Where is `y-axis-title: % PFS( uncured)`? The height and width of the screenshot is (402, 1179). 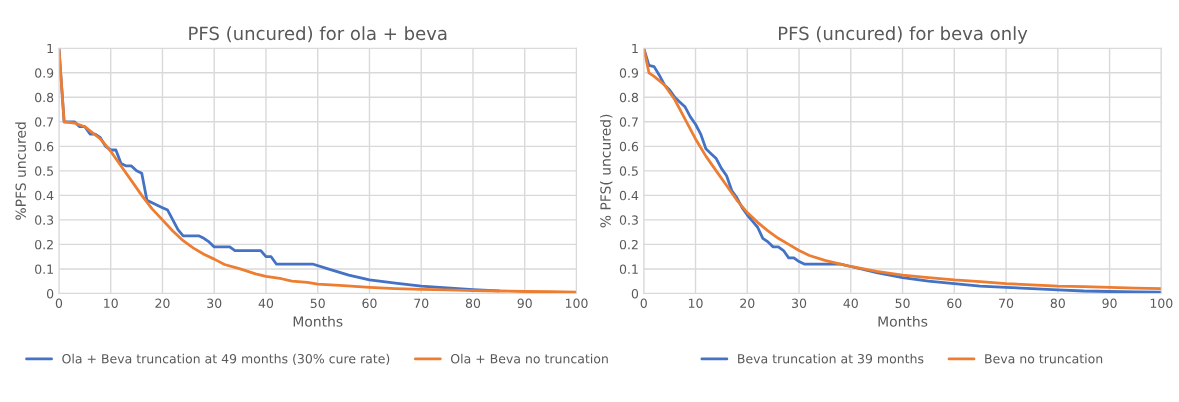 y-axis-title: % PFS( uncured) is located at coordinates (606, 171).